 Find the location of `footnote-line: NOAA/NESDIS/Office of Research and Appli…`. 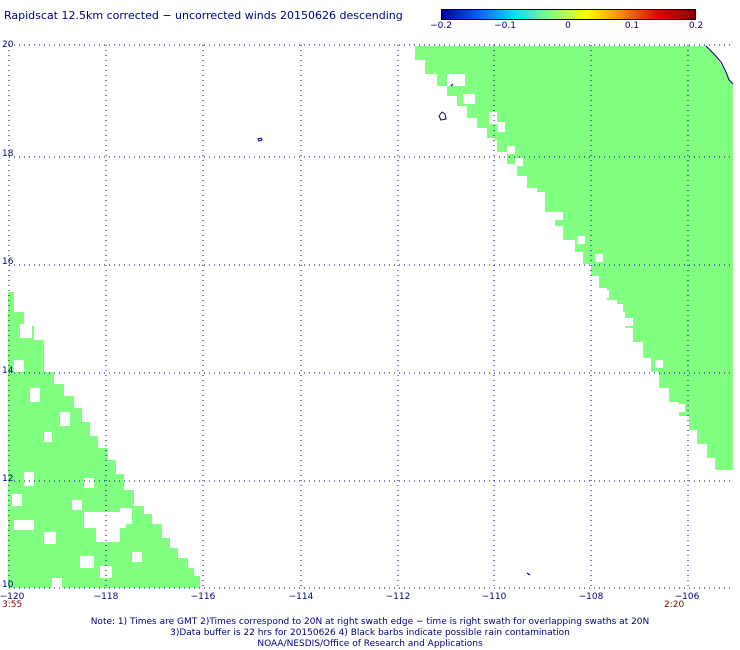

footnote-line: NOAA/NESDIS/Office of Research and Appli… is located at coordinates (370, 644).